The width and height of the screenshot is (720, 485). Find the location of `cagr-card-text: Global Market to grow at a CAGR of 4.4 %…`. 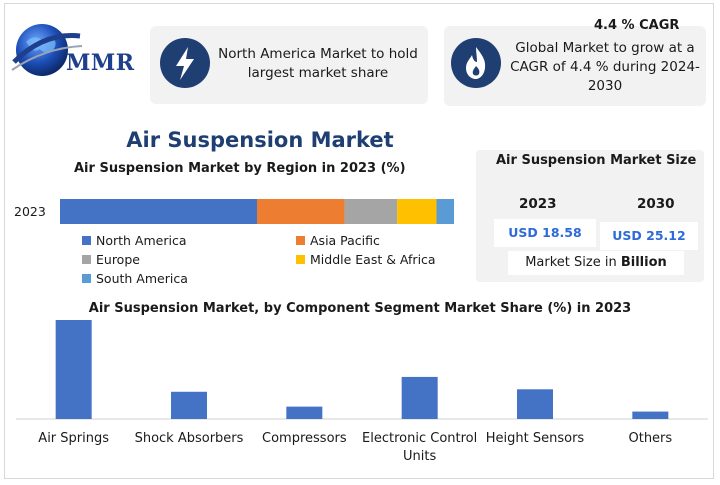

cagr-card-text: Global Market to grow at a CAGR of 4.4 %… is located at coordinates (605, 67).